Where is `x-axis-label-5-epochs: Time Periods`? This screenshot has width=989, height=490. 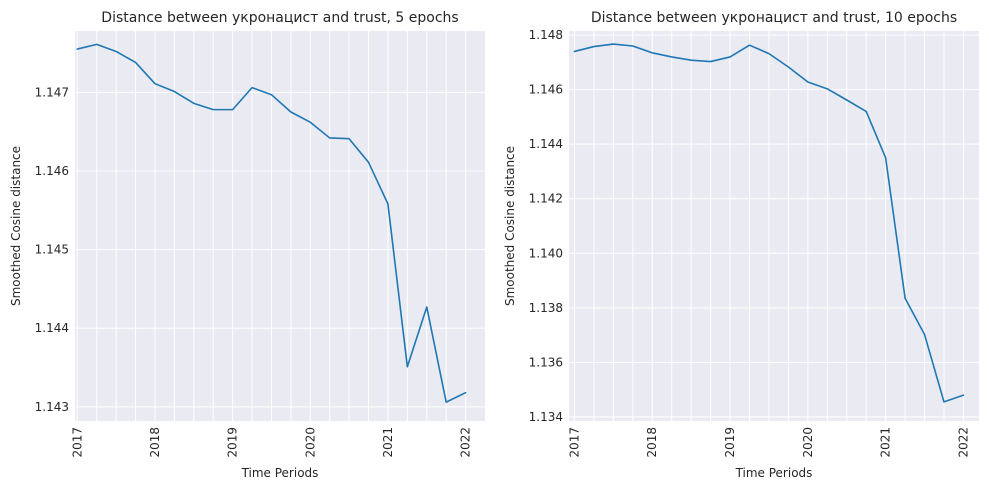
x-axis-label-5-epochs: Time Periods is located at coordinates (280, 473).